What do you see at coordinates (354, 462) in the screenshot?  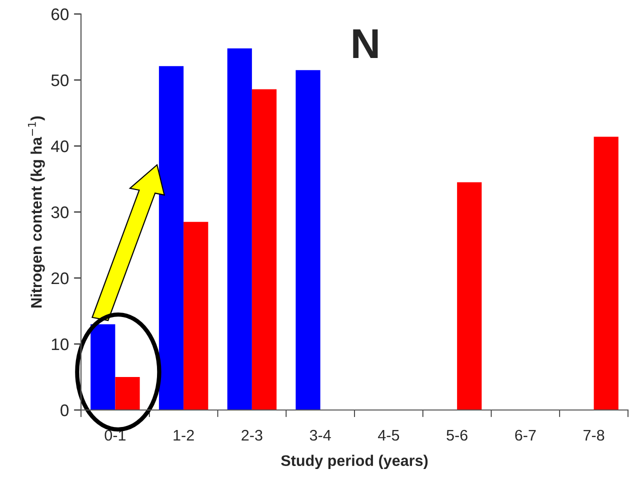 I see `x-axis-title: Study period (years)` at bounding box center [354, 462].